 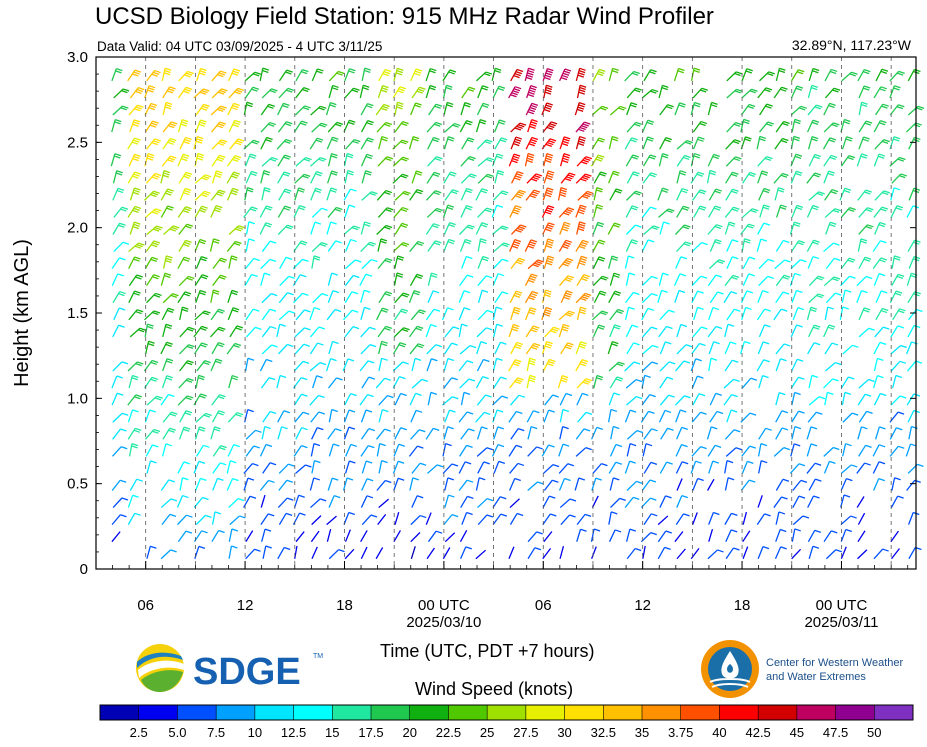 I want to click on colorbar-tick-label: 15, so click(x=332, y=732).